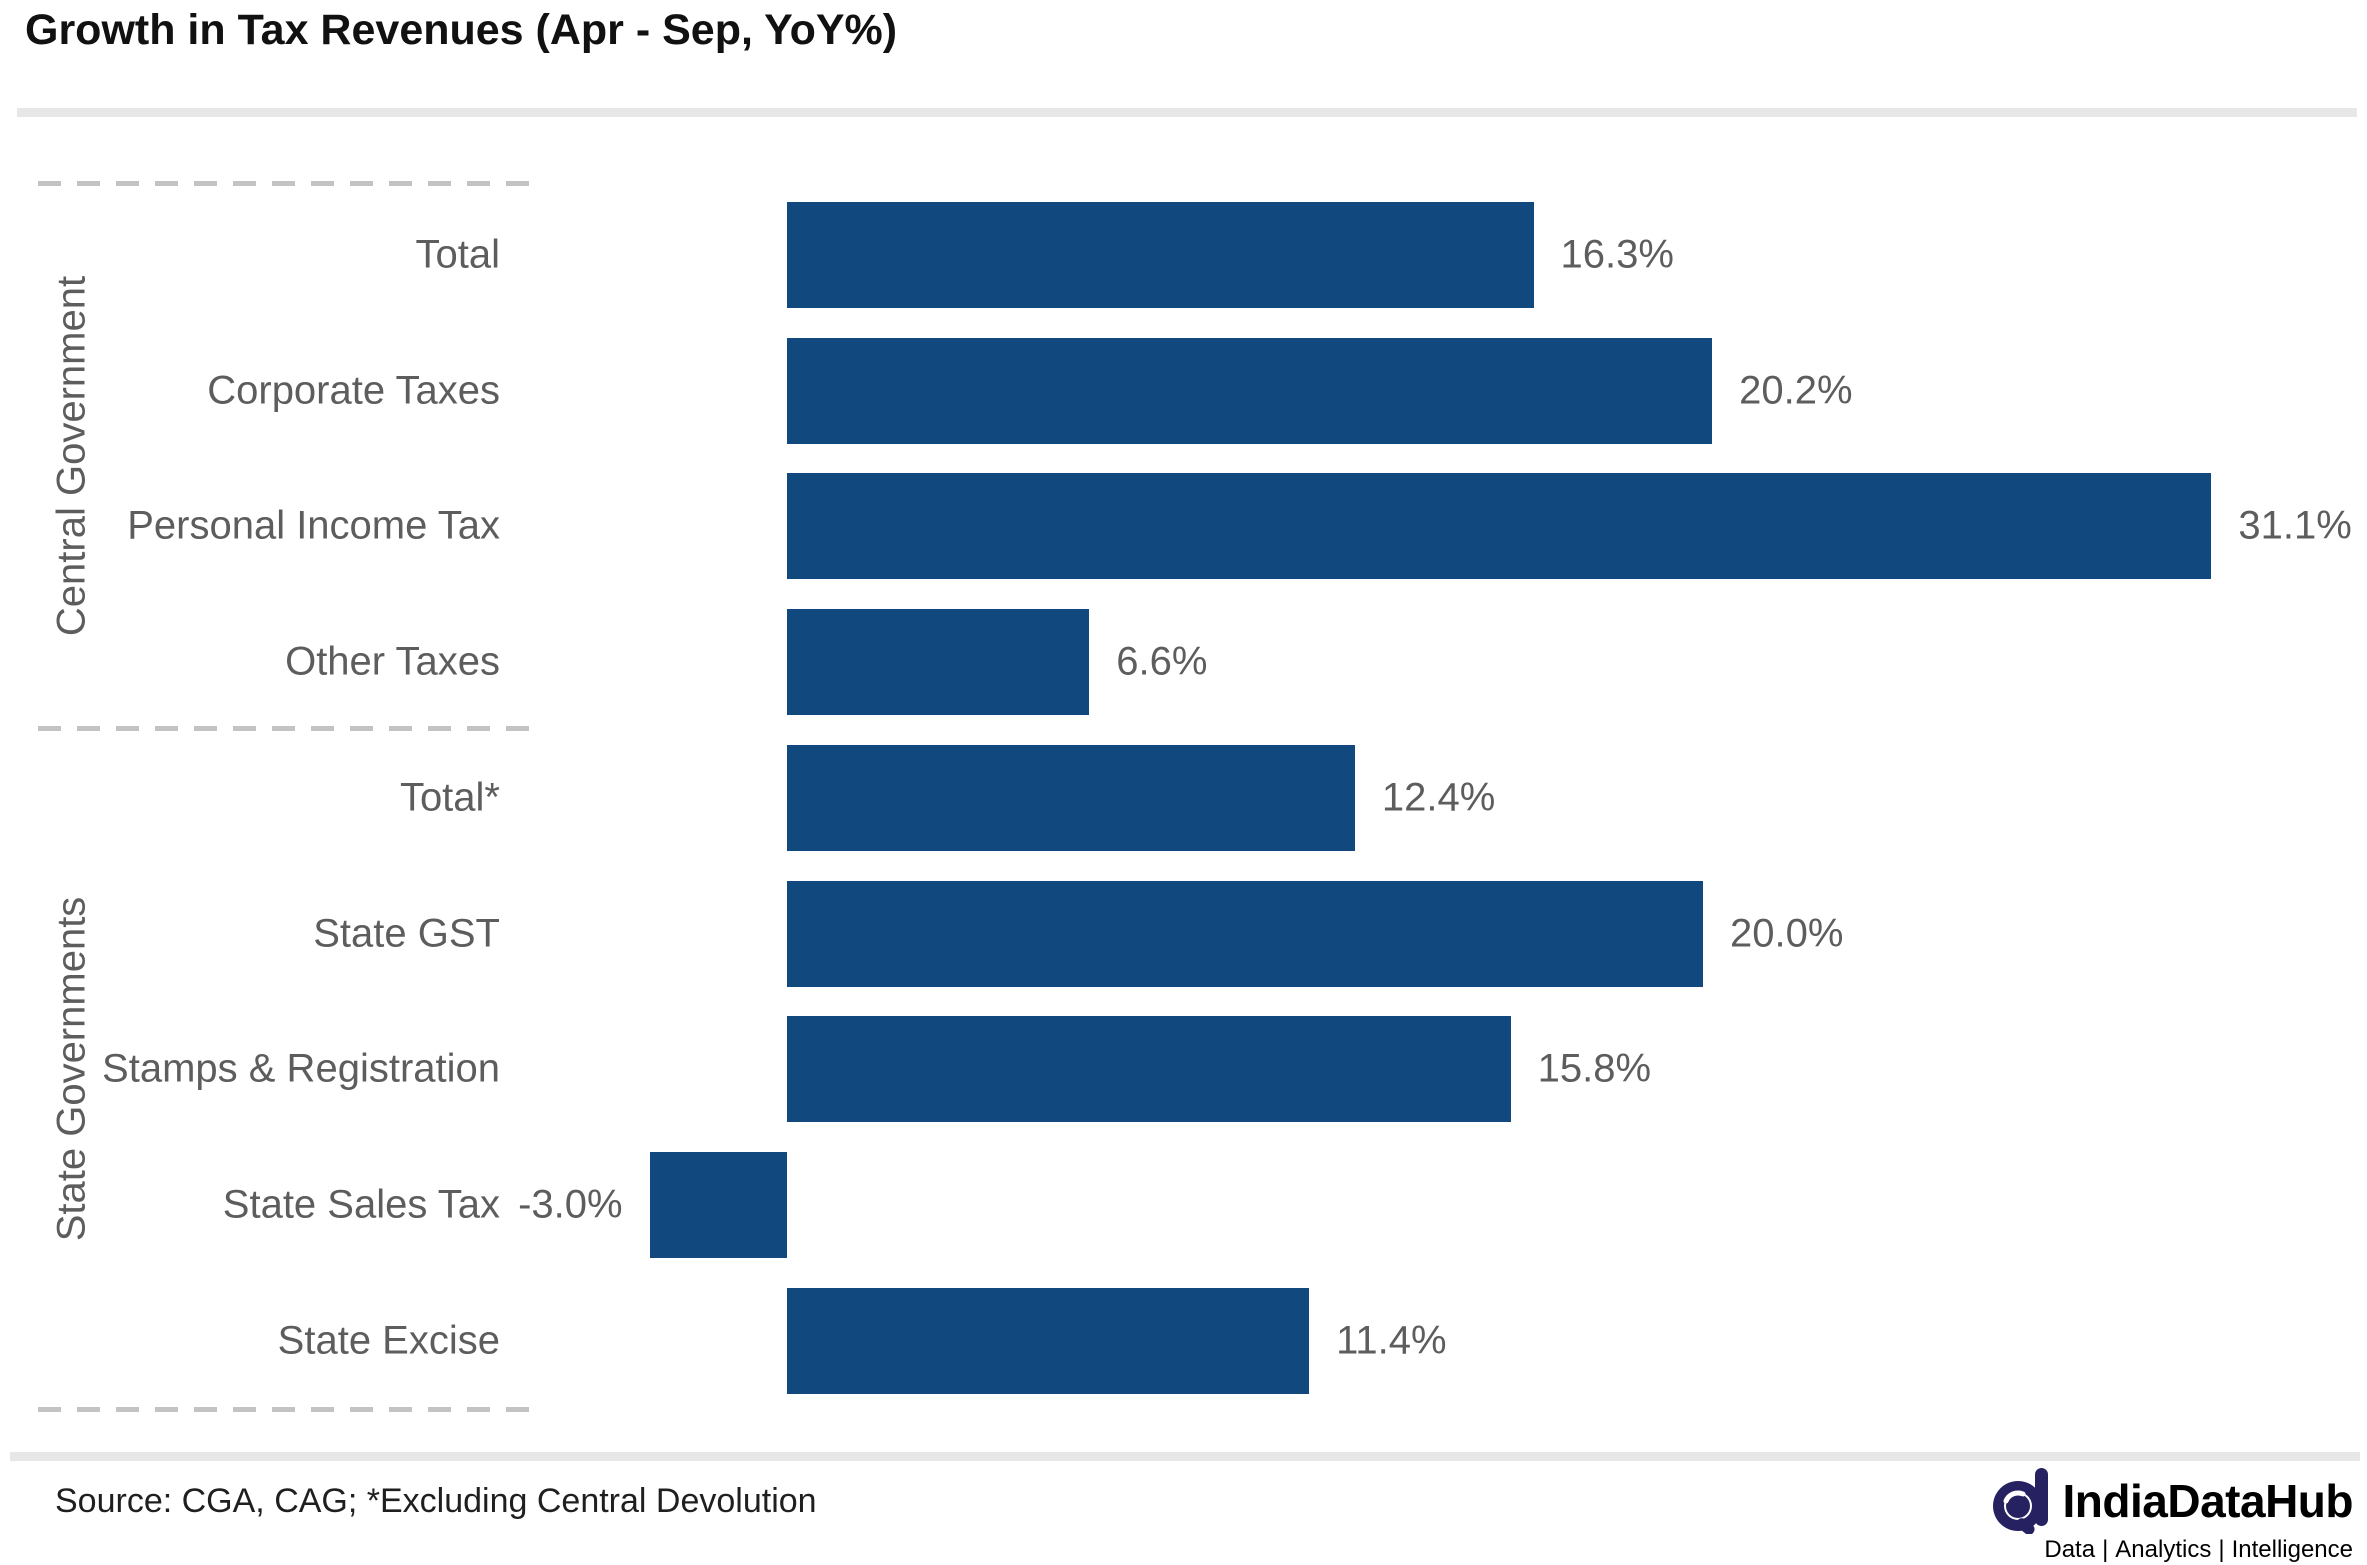 This screenshot has width=2367, height=1565. I want to click on value-label: 12.4%, so click(1438, 797).